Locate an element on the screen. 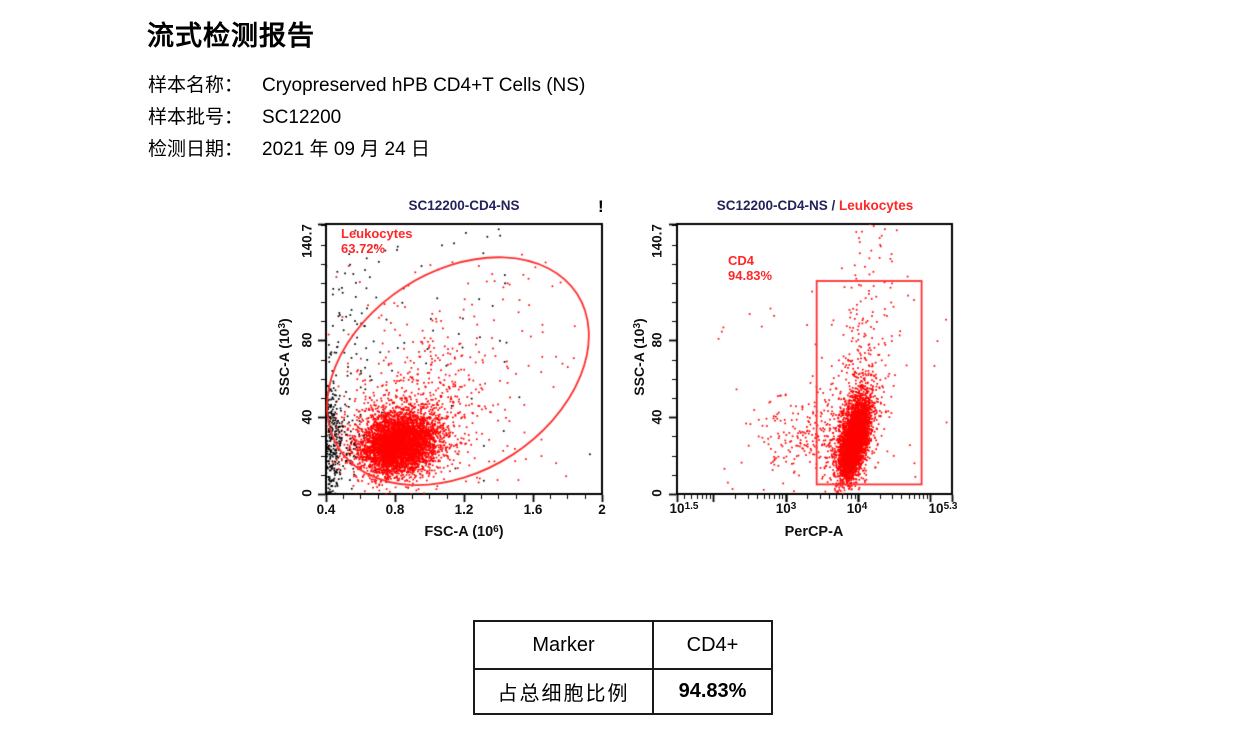 Image resolution: width=1241 pixels, height=733 pixels. field-value: Cryopreserved hPB CD4+T Cells (NS) is located at coordinates (424, 85).